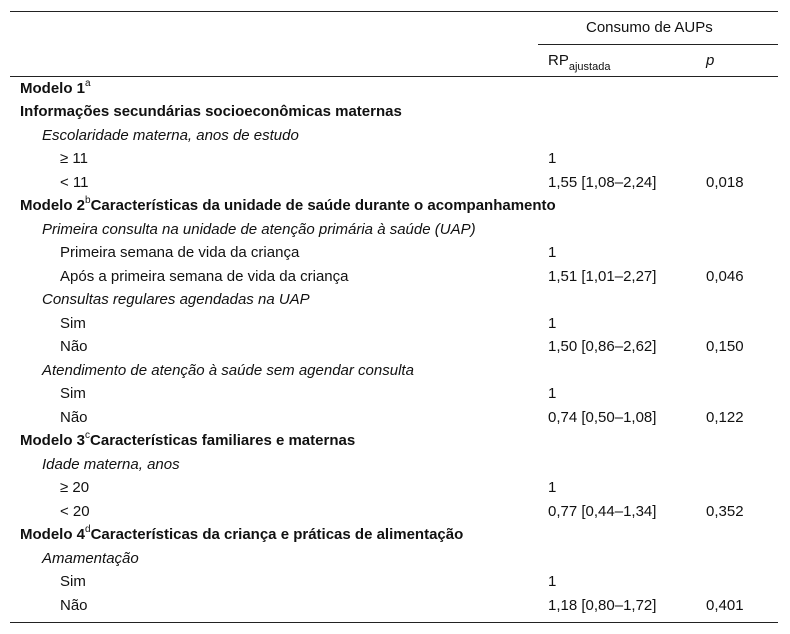 This screenshot has width=790, height=634. Describe the element at coordinates (602, 417) in the screenshot. I see `rp-value: 0,74 [0,50–1,08]` at that location.